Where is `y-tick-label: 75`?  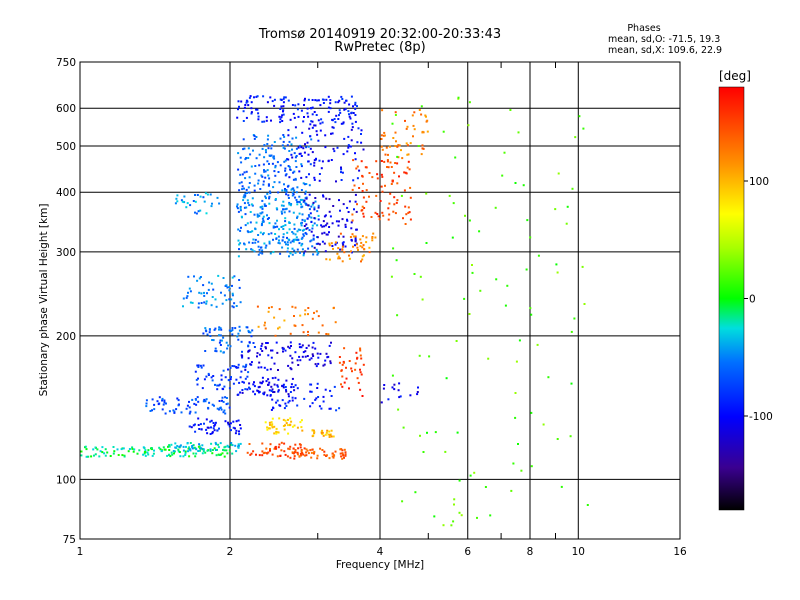 y-tick-label: 75 is located at coordinates (69, 540).